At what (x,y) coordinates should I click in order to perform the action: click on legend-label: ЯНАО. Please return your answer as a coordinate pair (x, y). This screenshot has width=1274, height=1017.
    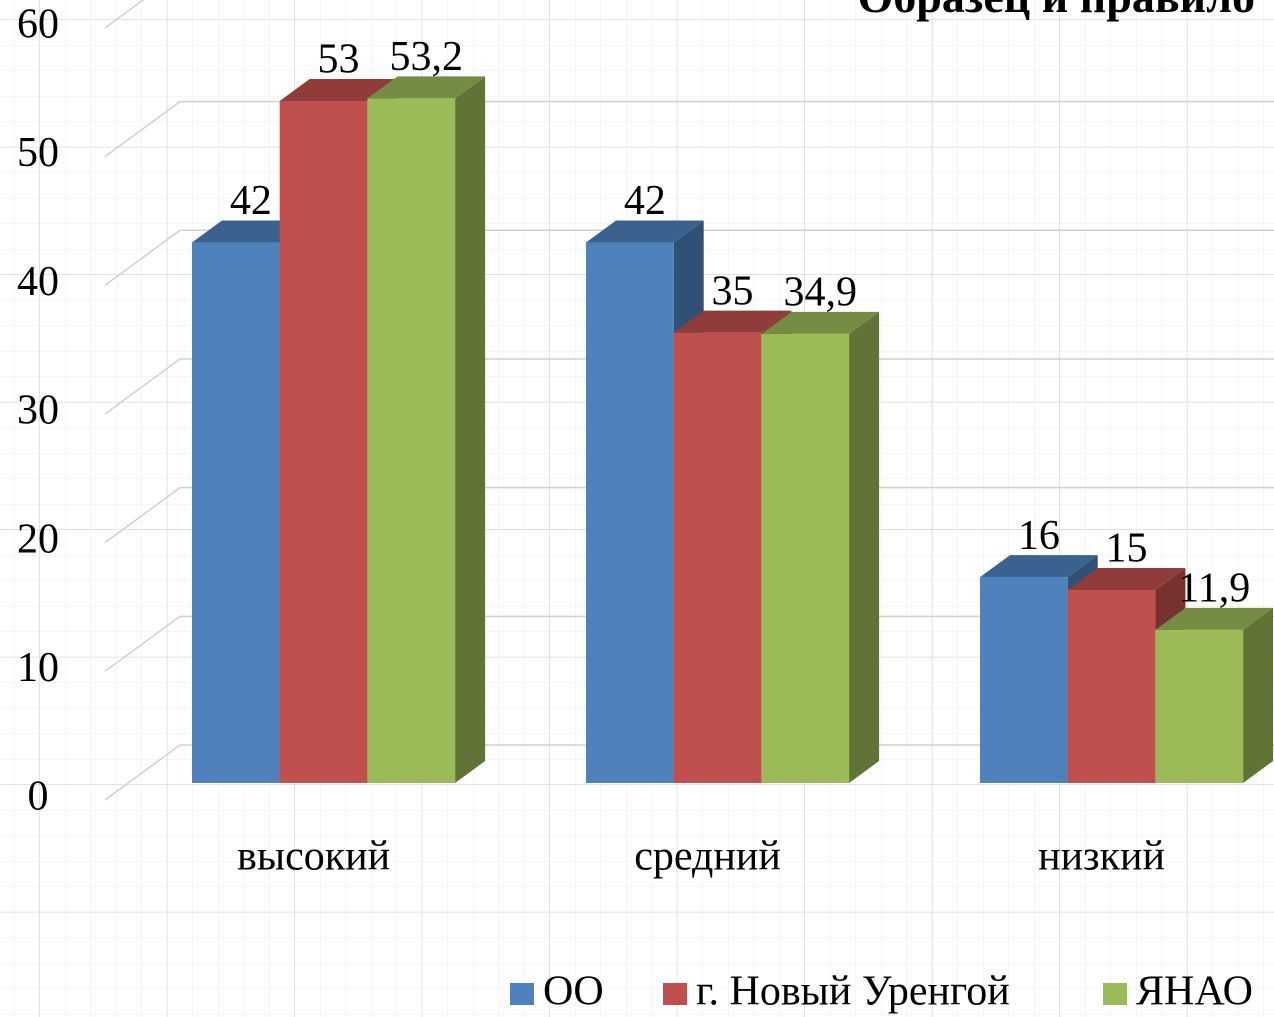
    Looking at the image, I should click on (1194, 992).